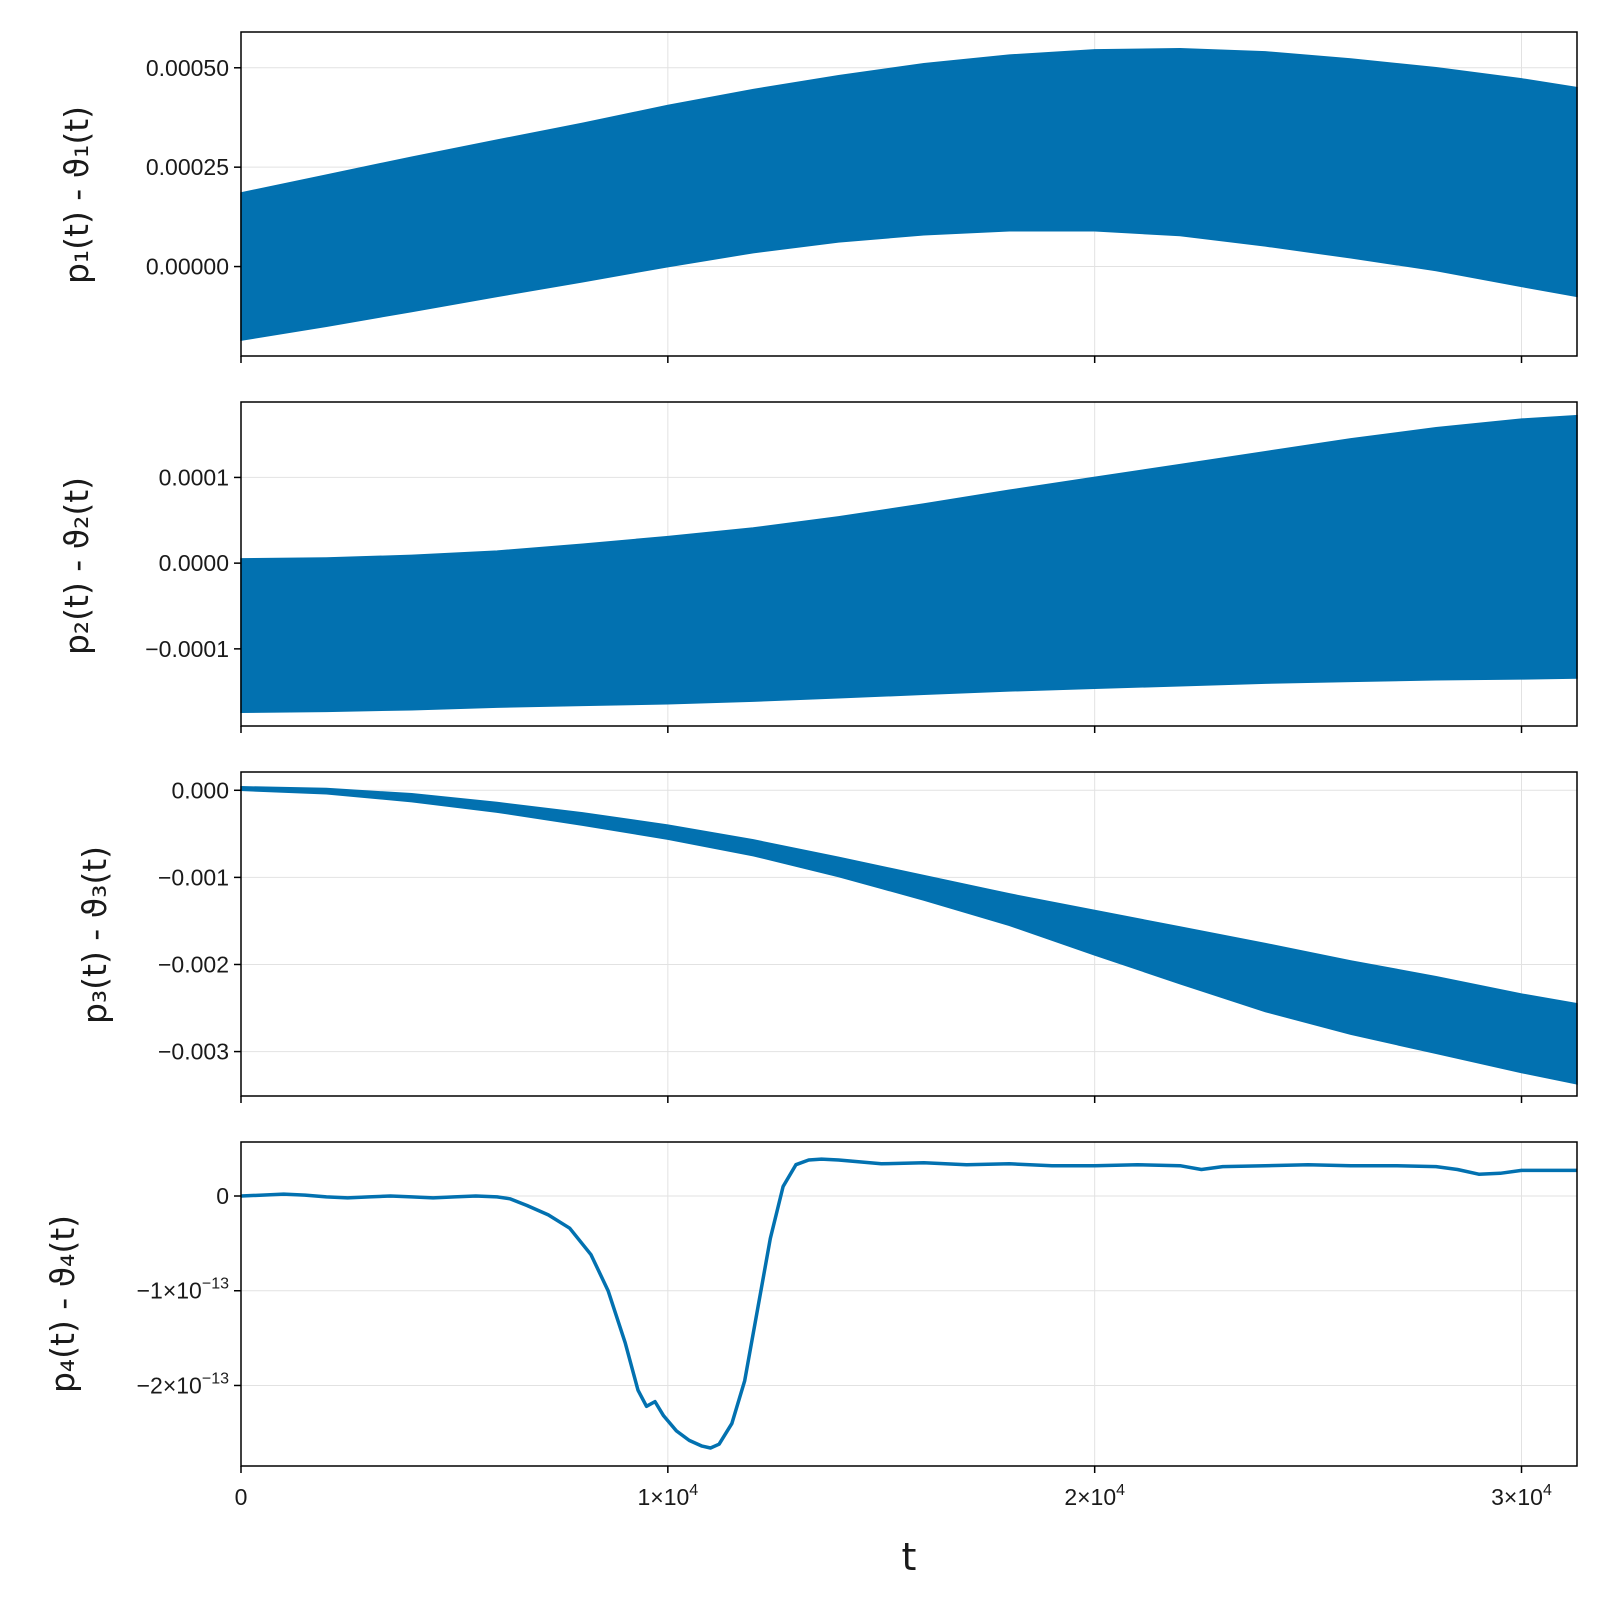  What do you see at coordinates (62, 1304) in the screenshot?
I see `panel-4-ylabel: p₄(t) - ϑ₄(t)` at bounding box center [62, 1304].